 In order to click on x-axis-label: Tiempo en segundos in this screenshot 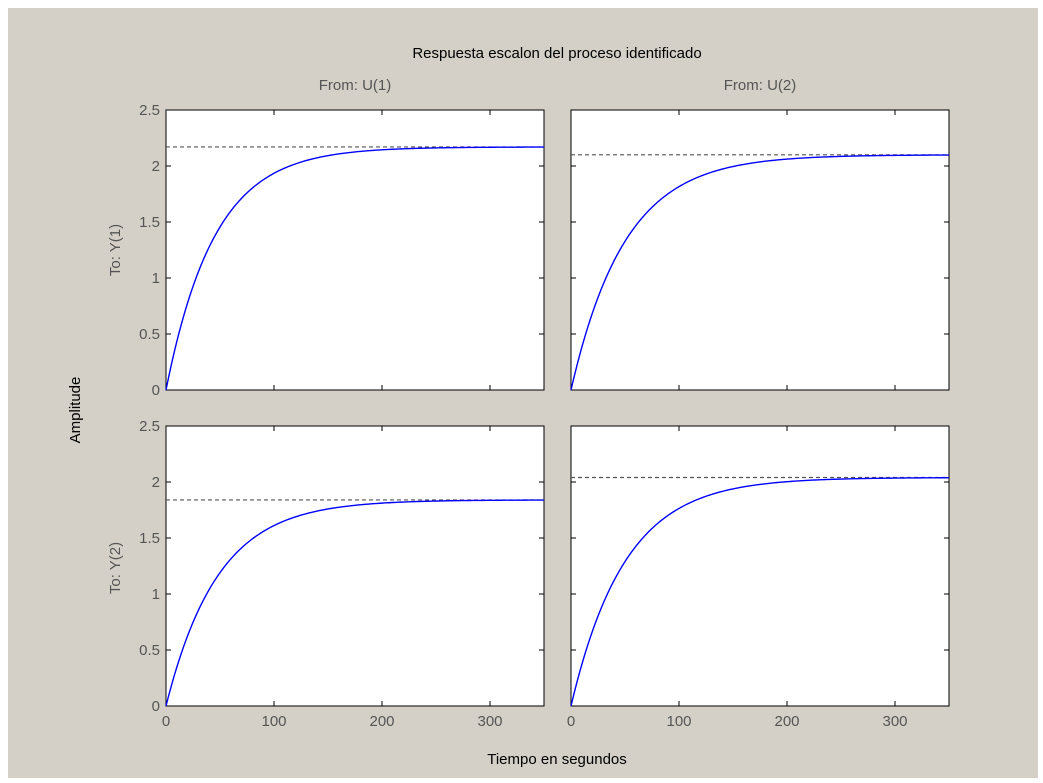, I will do `click(557, 759)`.